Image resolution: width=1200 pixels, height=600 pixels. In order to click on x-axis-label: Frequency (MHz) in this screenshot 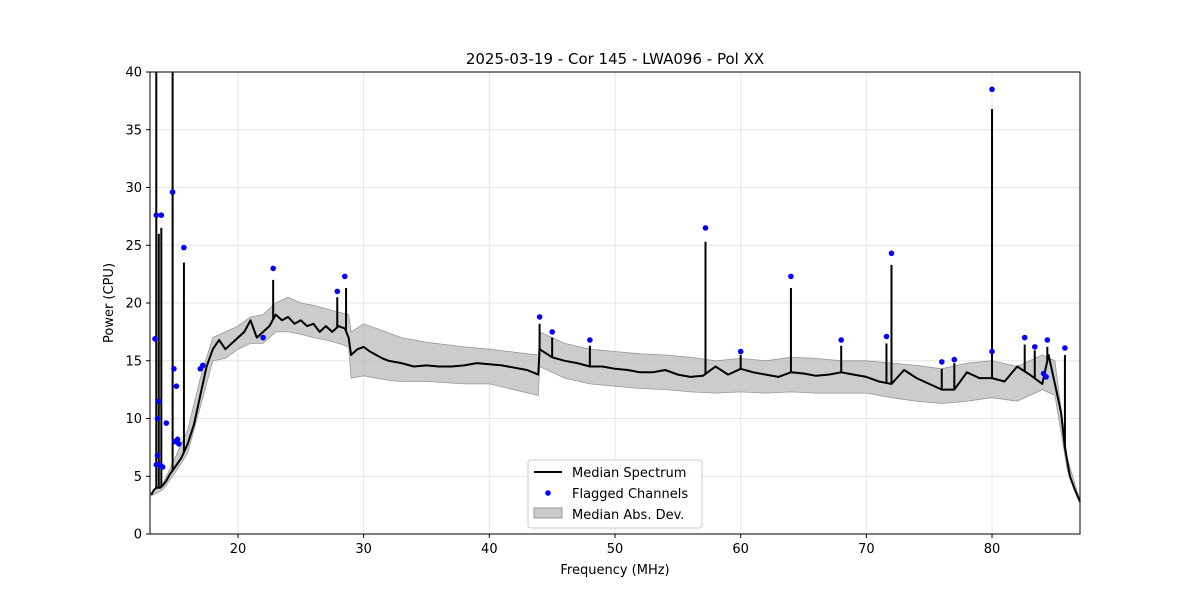, I will do `click(614, 570)`.